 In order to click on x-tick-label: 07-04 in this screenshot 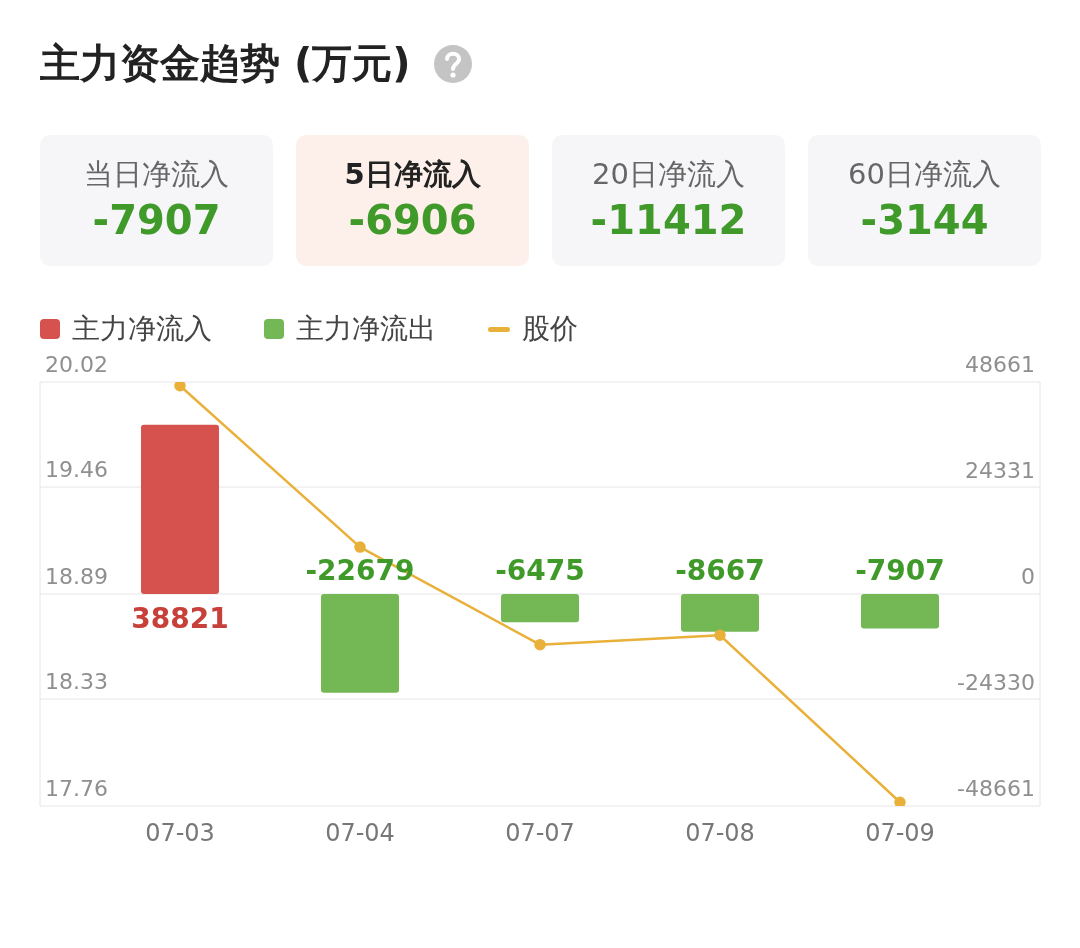, I will do `click(360, 833)`.